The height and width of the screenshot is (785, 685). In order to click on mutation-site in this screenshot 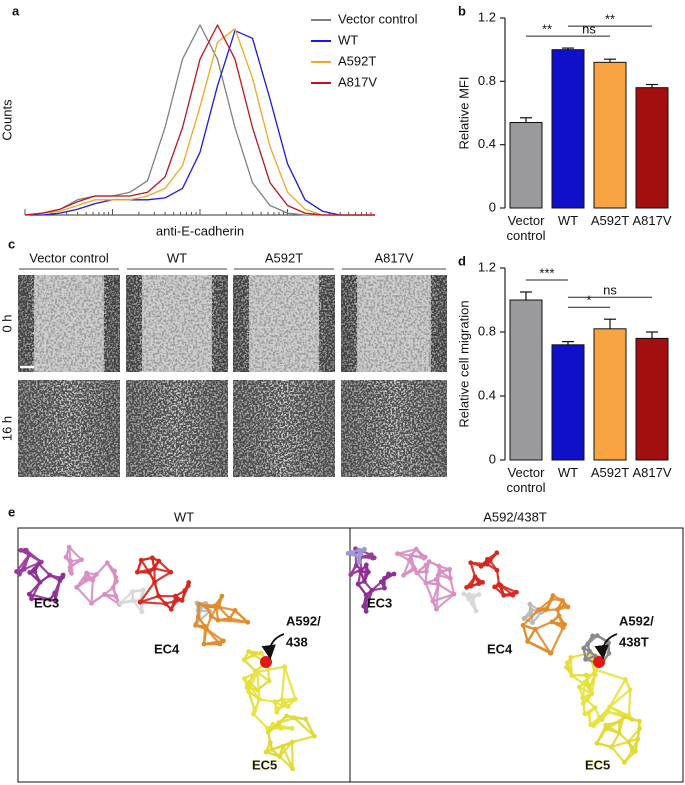, I will do `click(266, 662)`.